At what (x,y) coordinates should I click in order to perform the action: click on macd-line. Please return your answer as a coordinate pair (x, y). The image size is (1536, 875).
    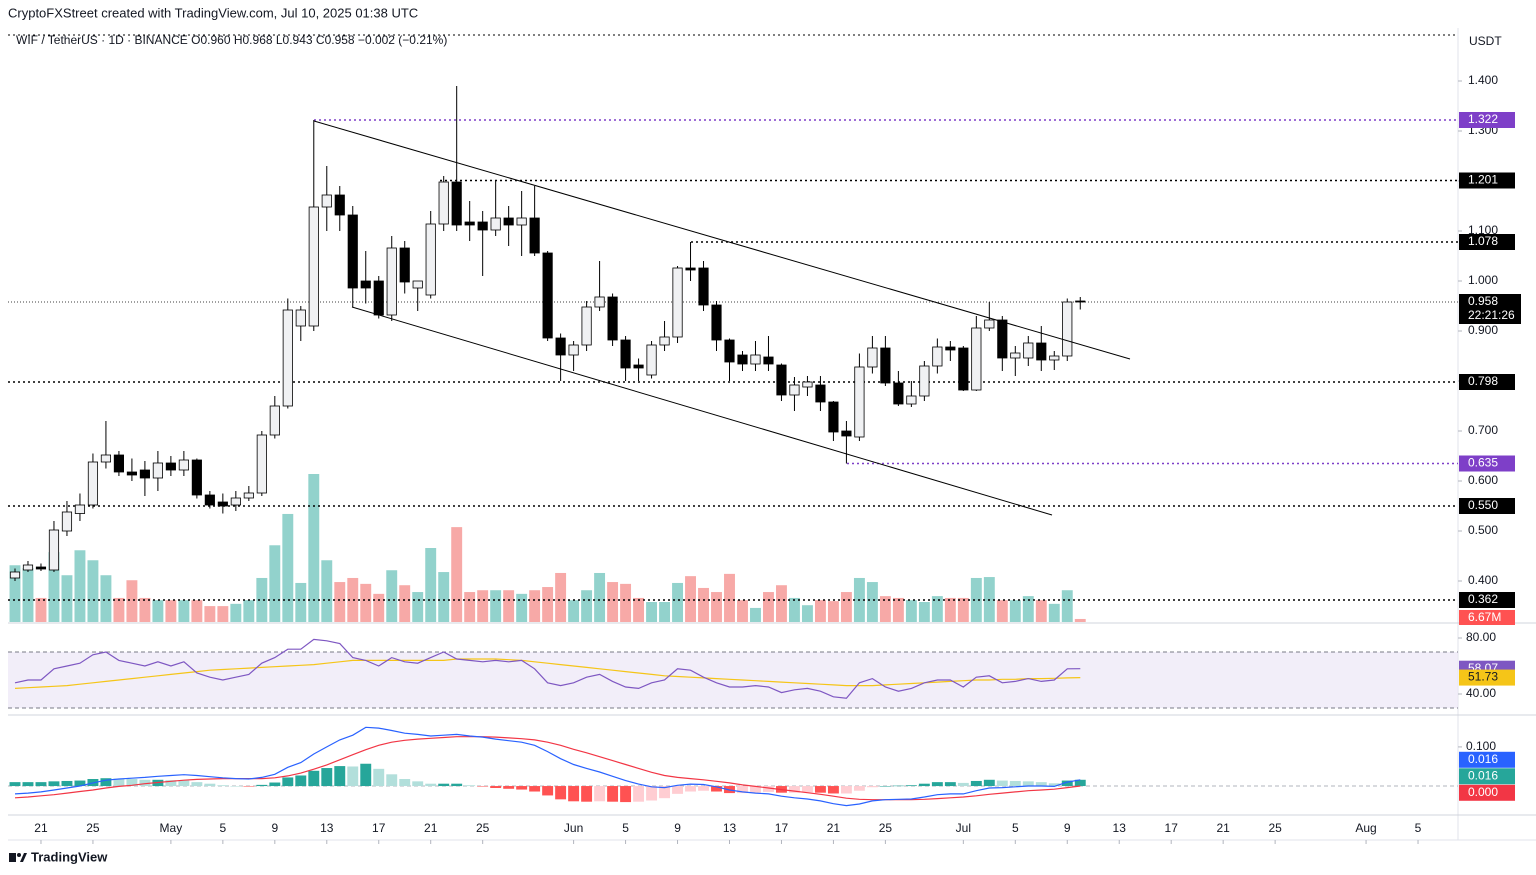
    Looking at the image, I should click on (547, 766).